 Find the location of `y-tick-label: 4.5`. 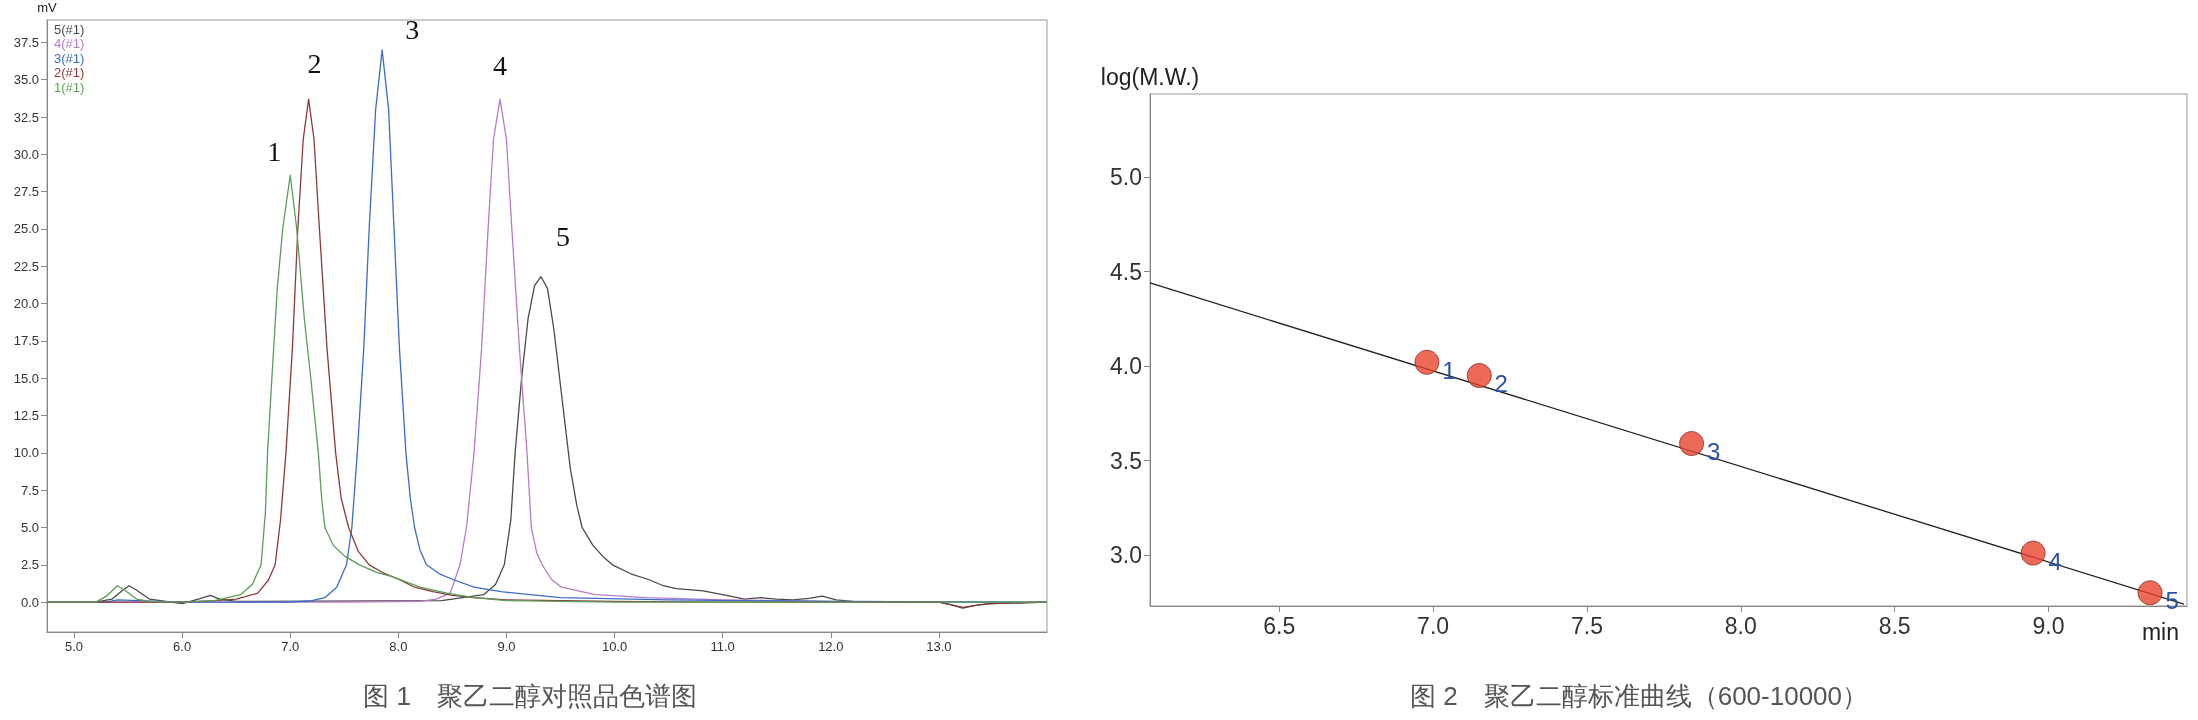

y-tick-label: 4.5 is located at coordinates (1126, 271).